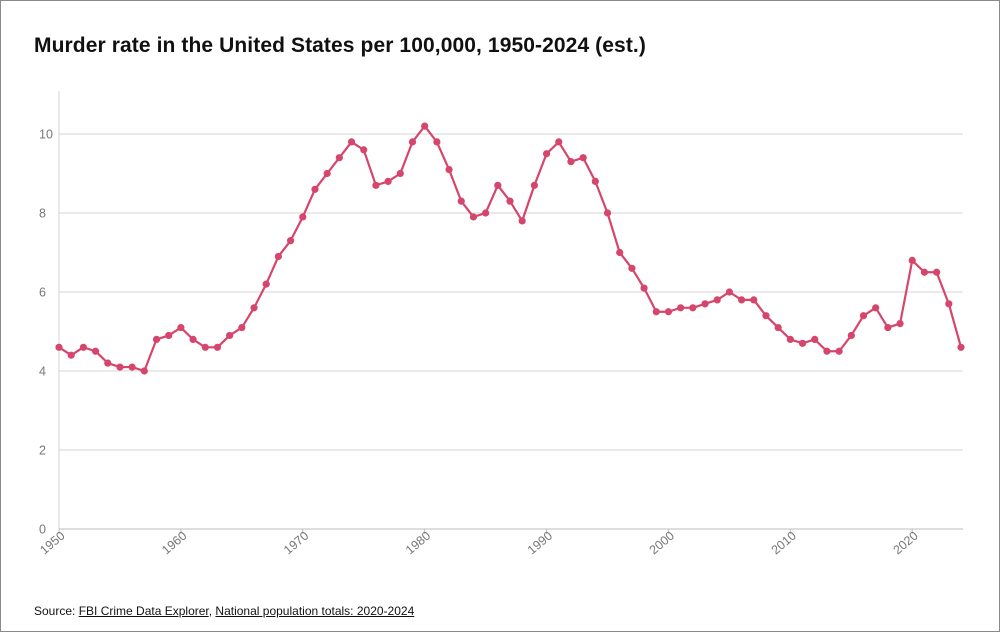 This screenshot has height=632, width=1000. What do you see at coordinates (388, 181) in the screenshot?
I see `data-point-1977` at bounding box center [388, 181].